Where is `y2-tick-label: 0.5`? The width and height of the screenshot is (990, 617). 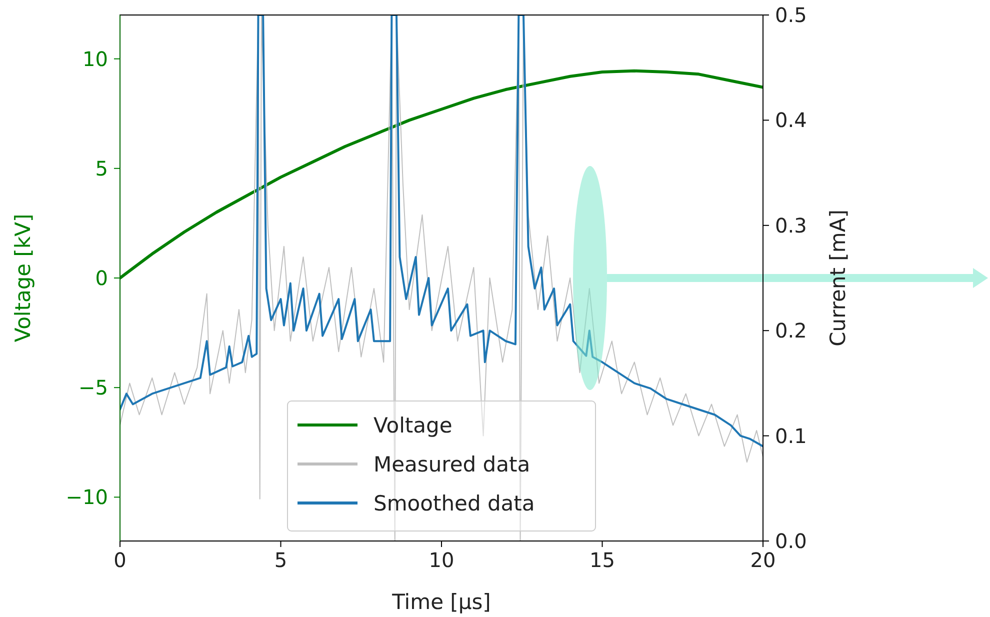 y2-tick-label: 0.5 is located at coordinates (791, 15).